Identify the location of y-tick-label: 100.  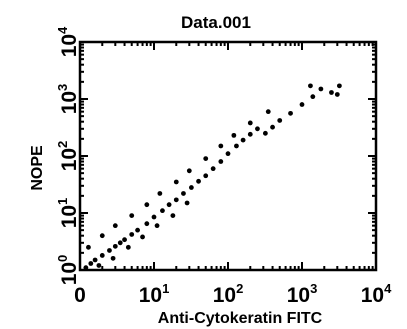
(68, 270).